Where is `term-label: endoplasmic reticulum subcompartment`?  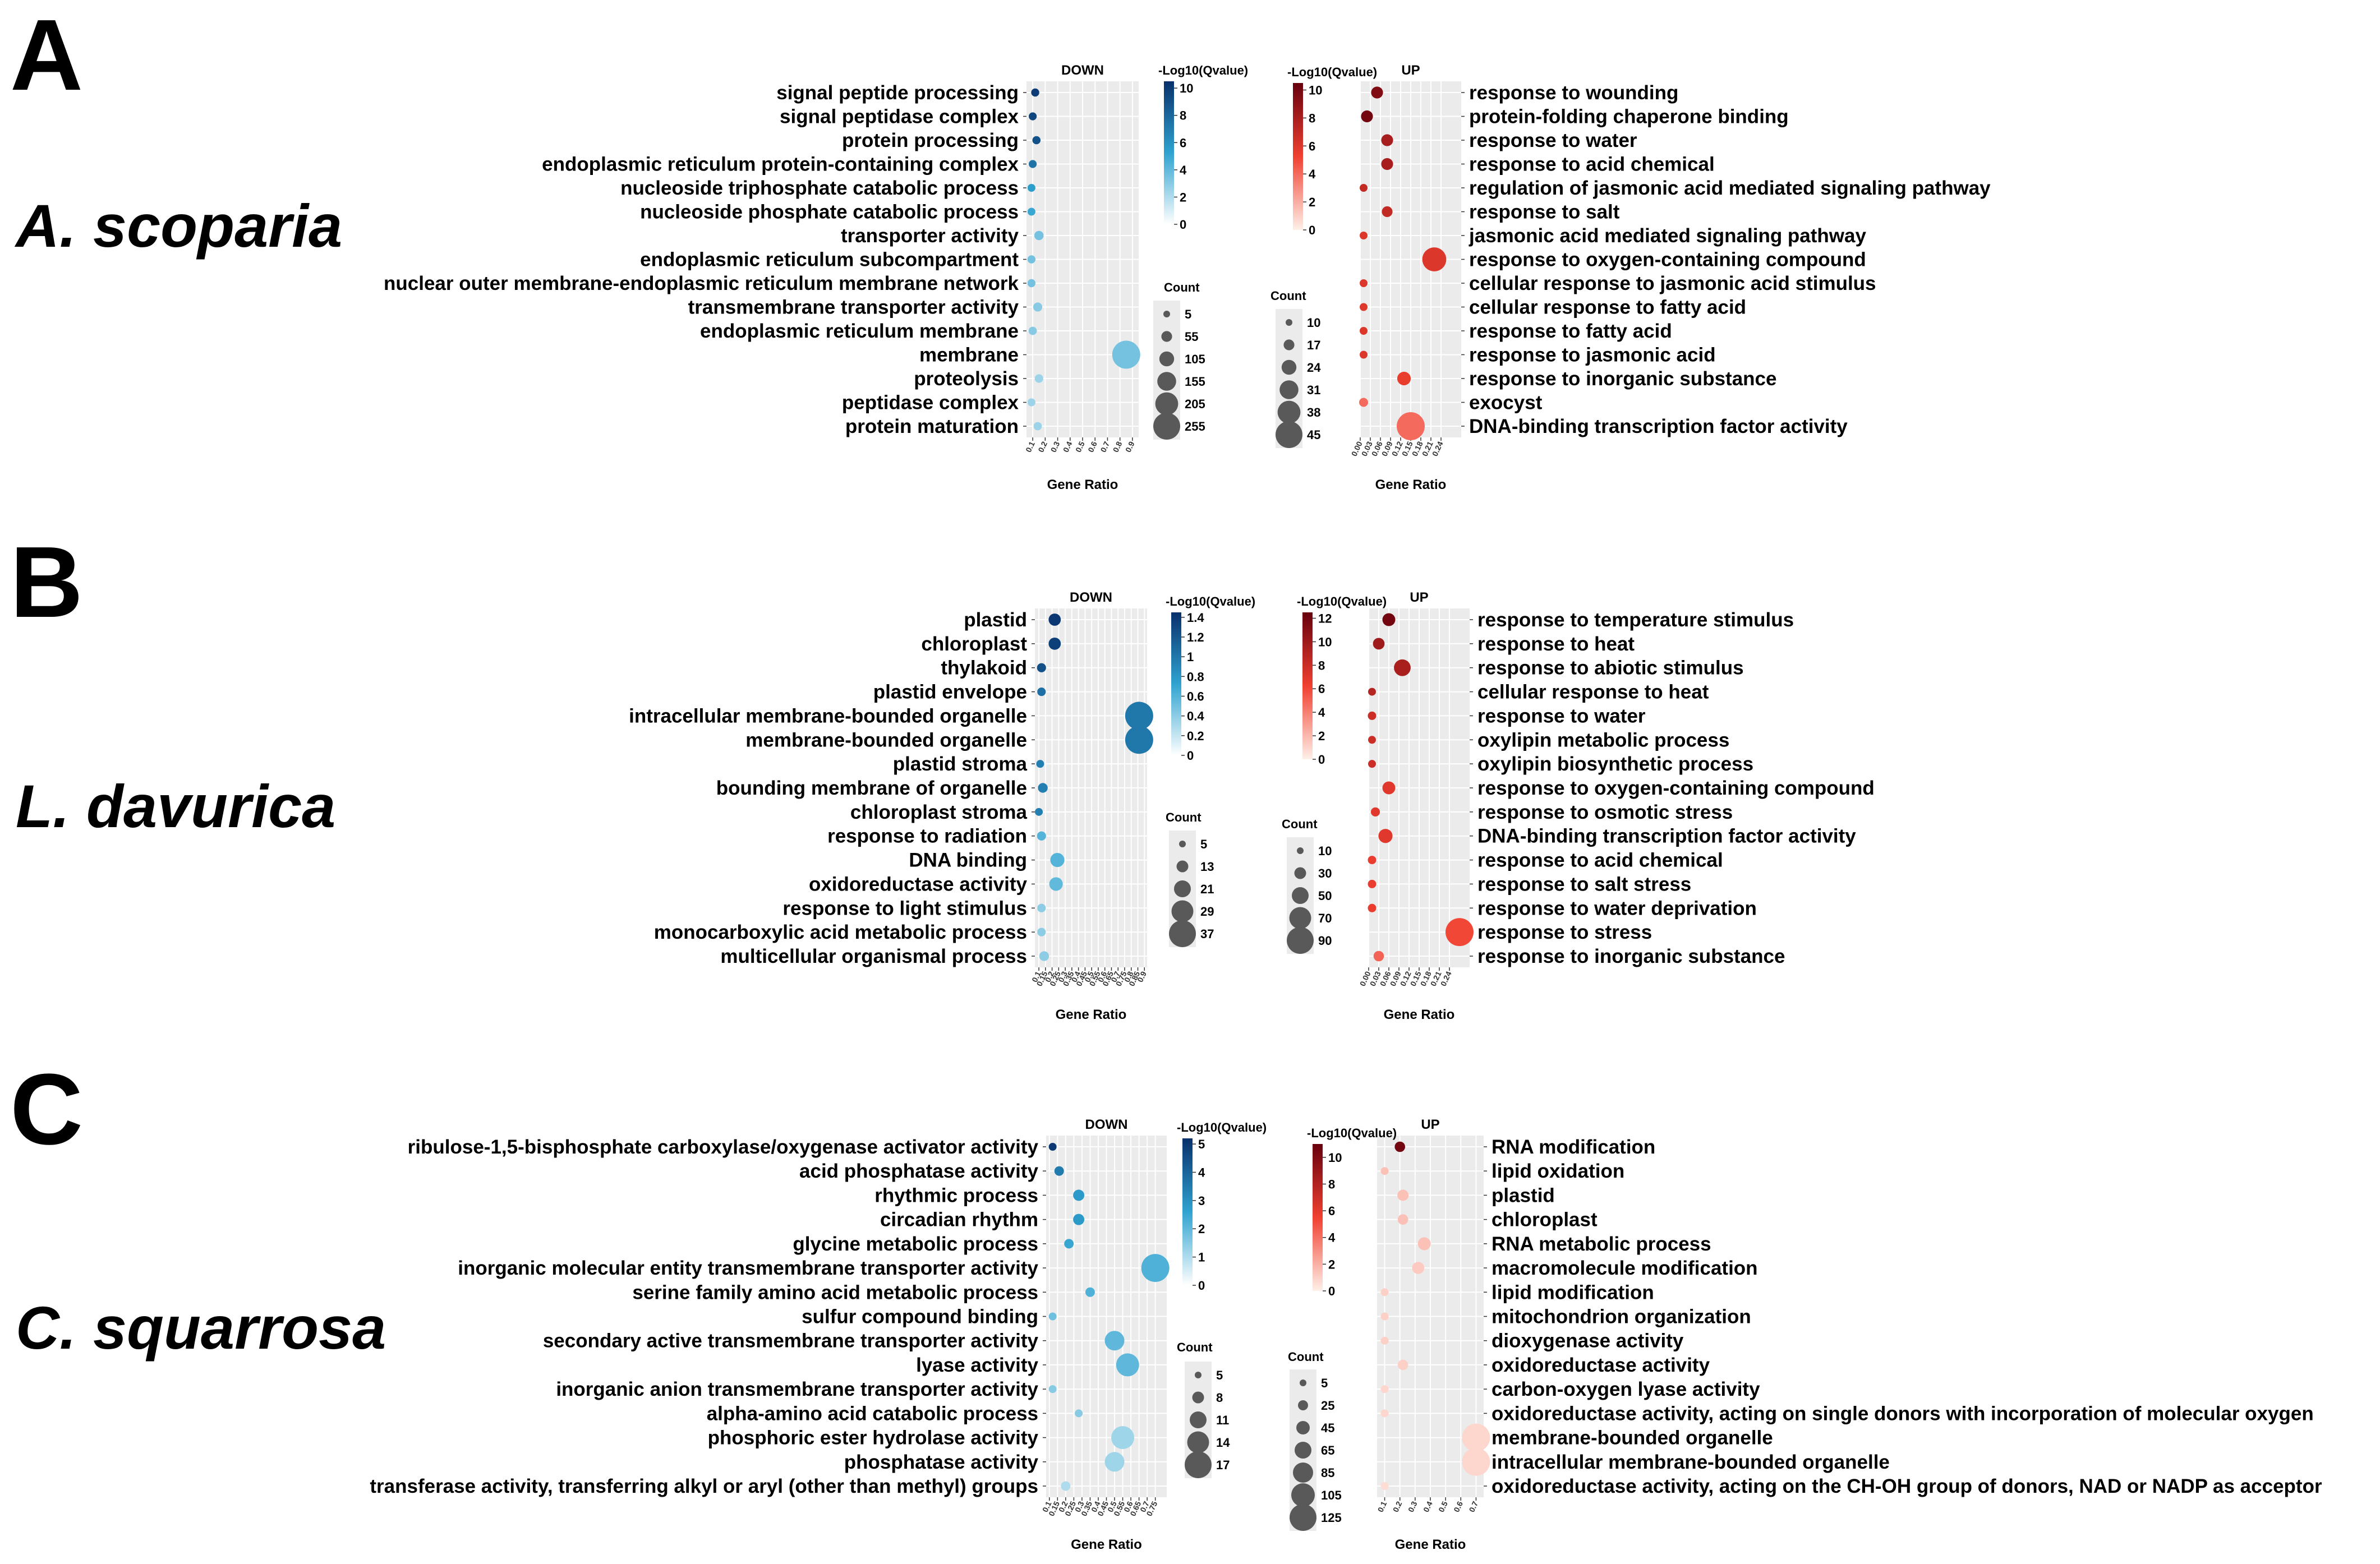 term-label: endoplasmic reticulum subcompartment is located at coordinates (830, 260).